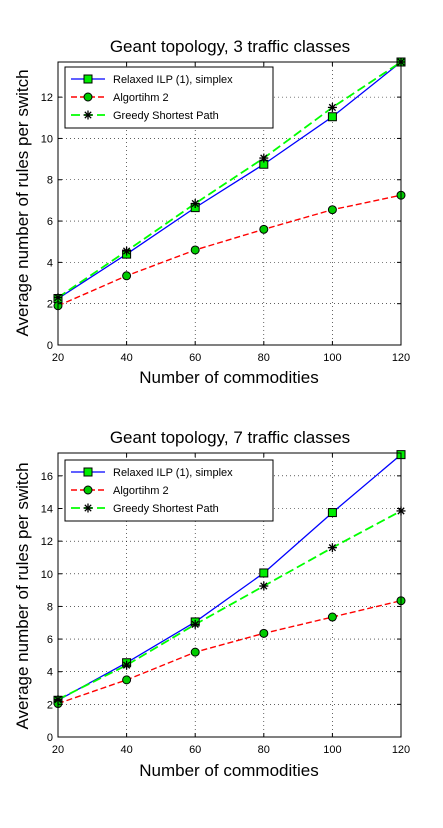 This screenshot has width=443, height=828. What do you see at coordinates (230, 437) in the screenshot?
I see `chart-title: Geant topology, 7 traffic classes` at bounding box center [230, 437].